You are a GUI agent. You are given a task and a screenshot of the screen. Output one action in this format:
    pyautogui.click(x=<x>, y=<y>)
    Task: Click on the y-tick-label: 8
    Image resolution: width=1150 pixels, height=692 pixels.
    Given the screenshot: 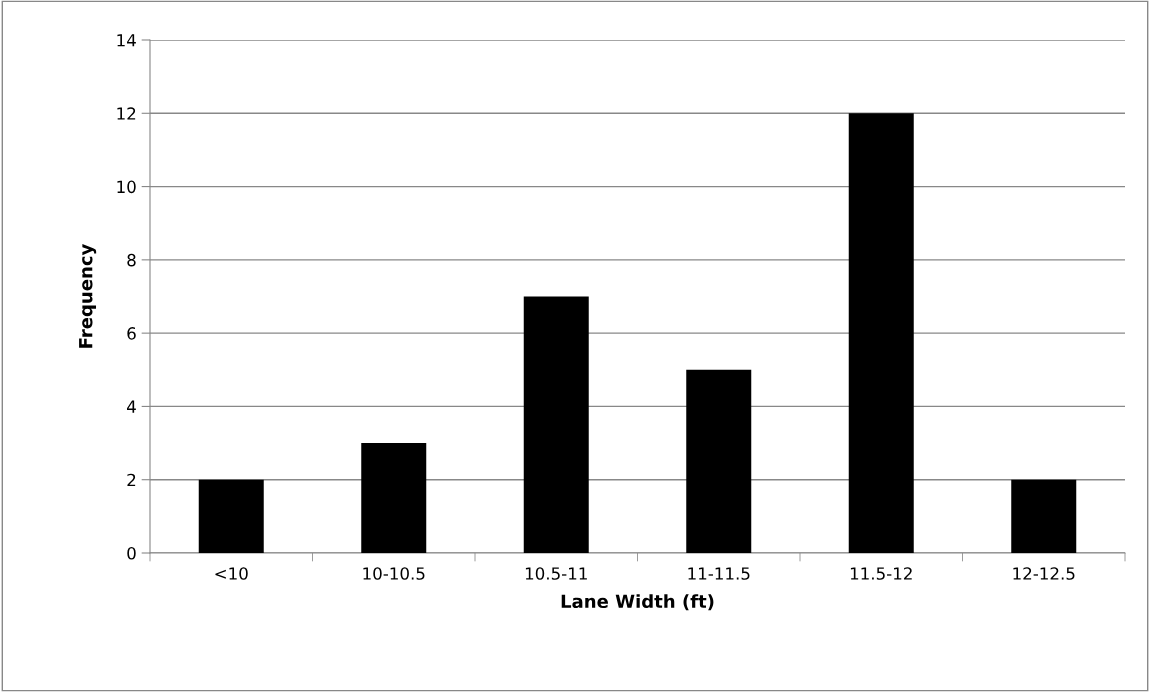 What is the action you would take?
    pyautogui.click(x=131, y=260)
    